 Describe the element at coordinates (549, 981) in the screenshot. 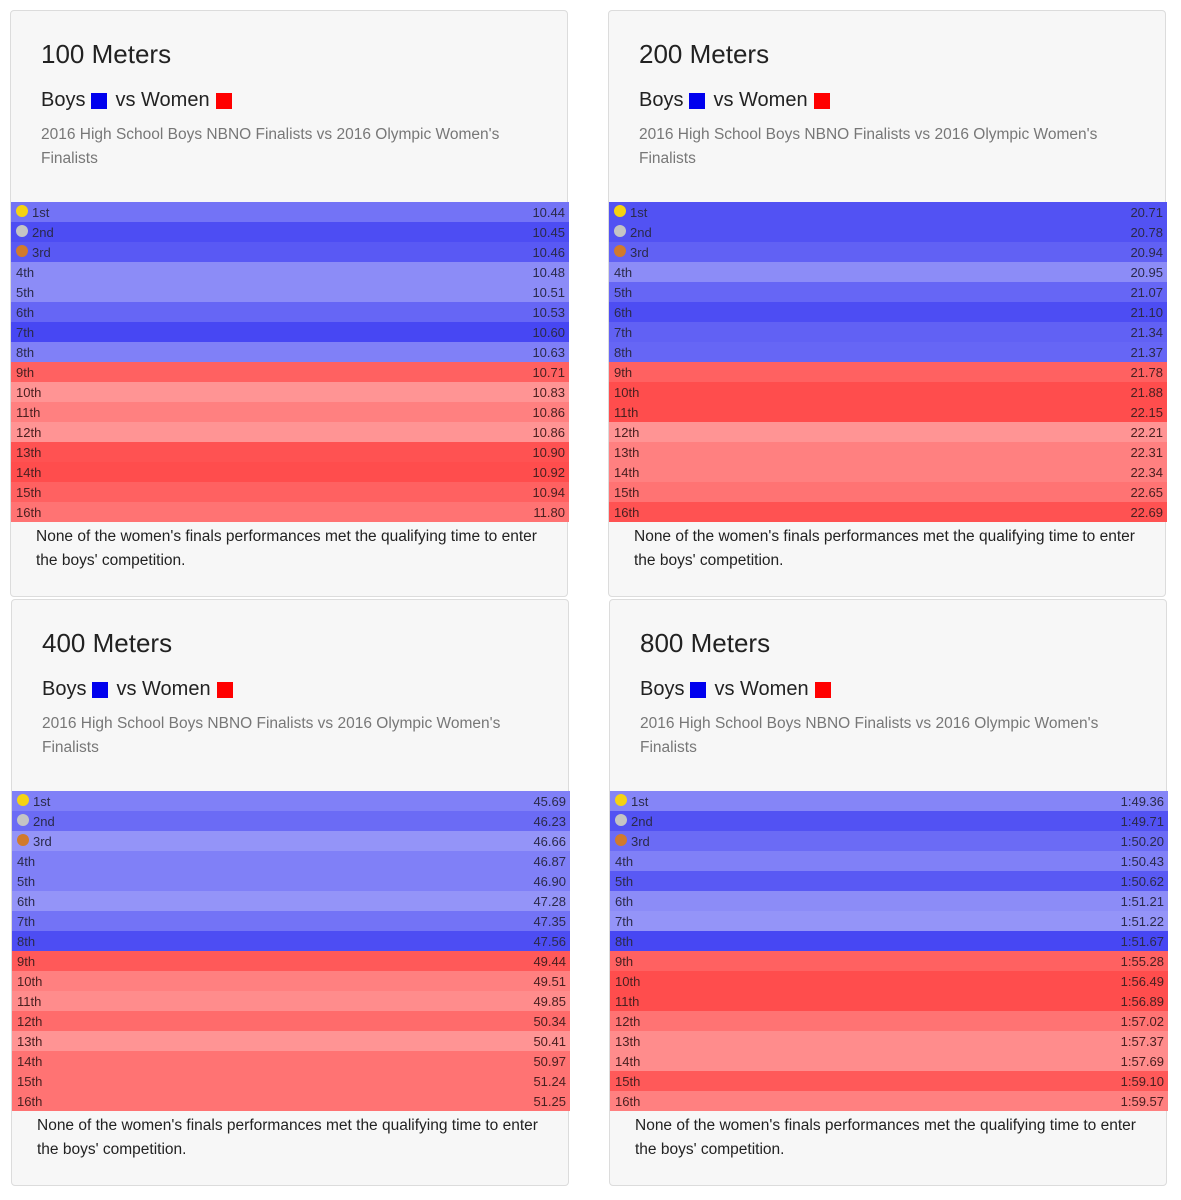

I see `finish-time: 49.51` at that location.